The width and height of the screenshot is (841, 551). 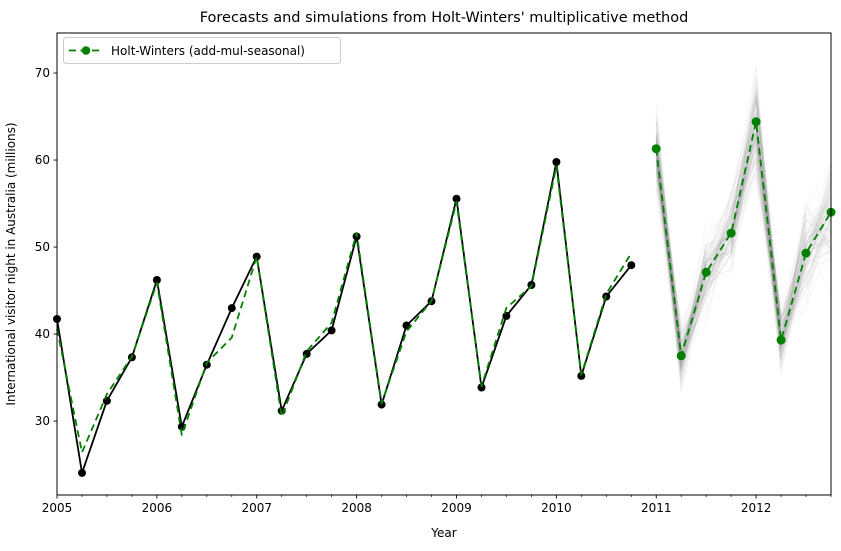 What do you see at coordinates (456, 508) in the screenshot?
I see `x-tick-label: 2009` at bounding box center [456, 508].